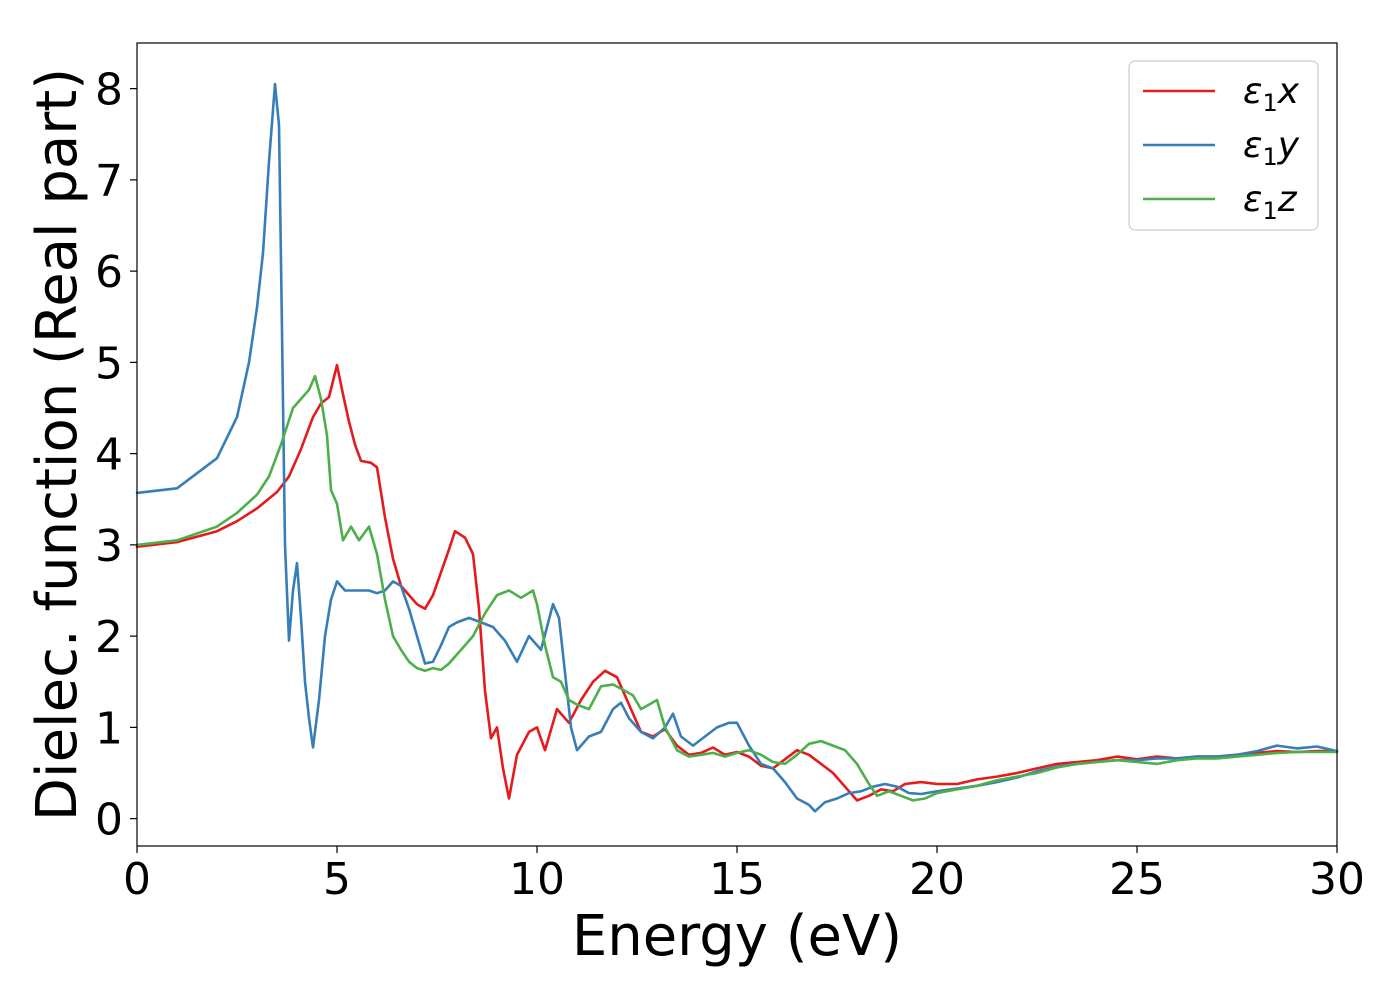 This screenshot has width=1400, height=1000. I want to click on legend: ε1x ε1y ε1z, so click(1223, 145).